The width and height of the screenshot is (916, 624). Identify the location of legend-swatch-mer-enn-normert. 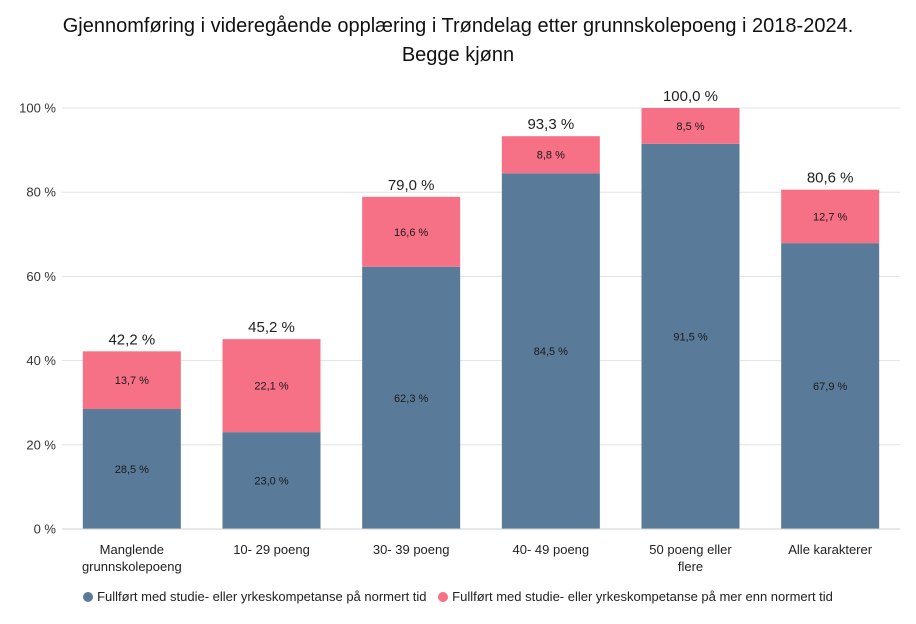
(443, 597).